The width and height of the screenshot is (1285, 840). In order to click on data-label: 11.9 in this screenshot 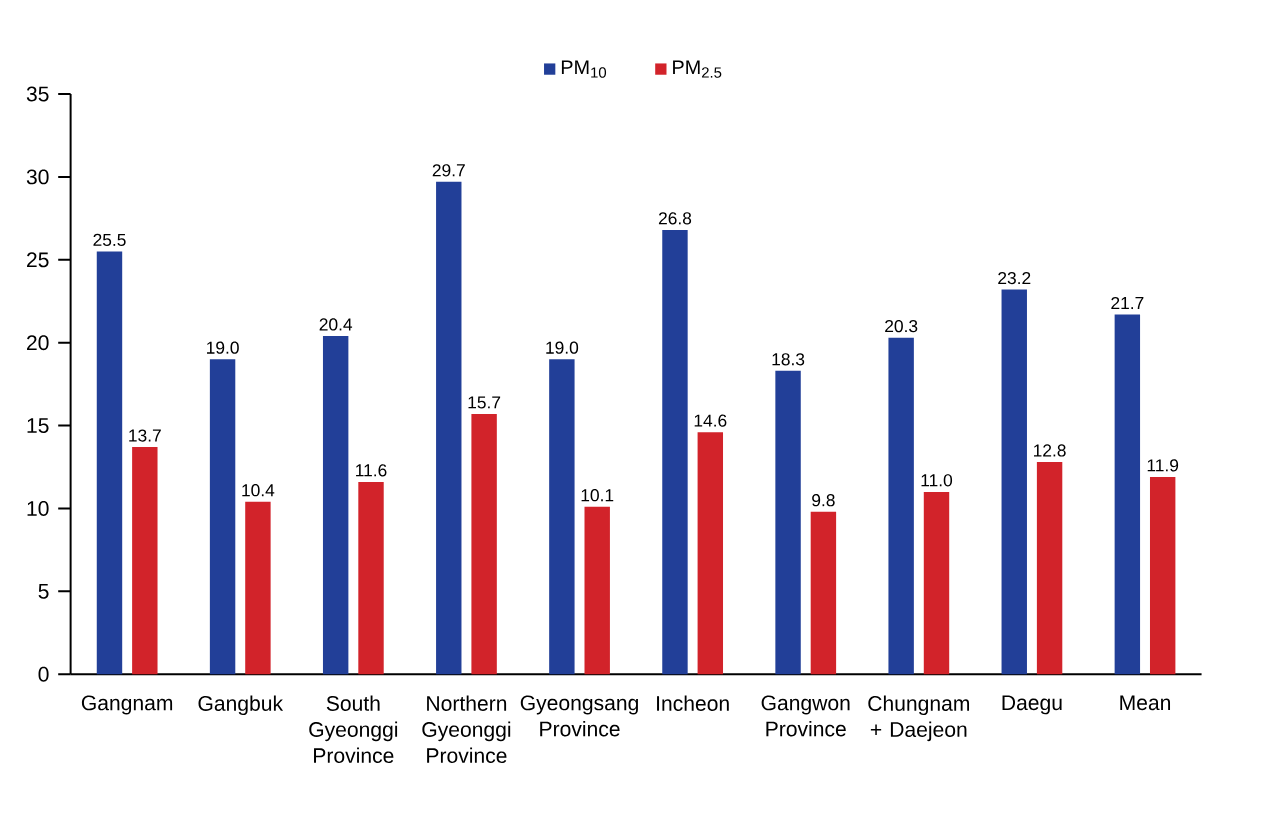, I will do `click(1163, 465)`.